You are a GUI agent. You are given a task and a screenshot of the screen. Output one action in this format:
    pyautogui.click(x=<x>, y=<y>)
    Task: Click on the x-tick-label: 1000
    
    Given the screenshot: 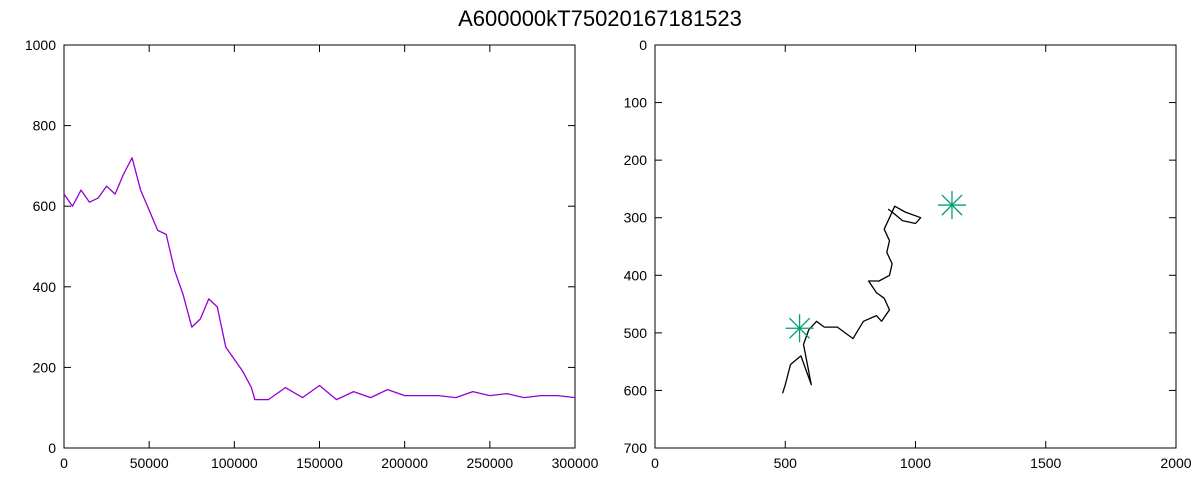 What is the action you would take?
    pyautogui.click(x=915, y=463)
    